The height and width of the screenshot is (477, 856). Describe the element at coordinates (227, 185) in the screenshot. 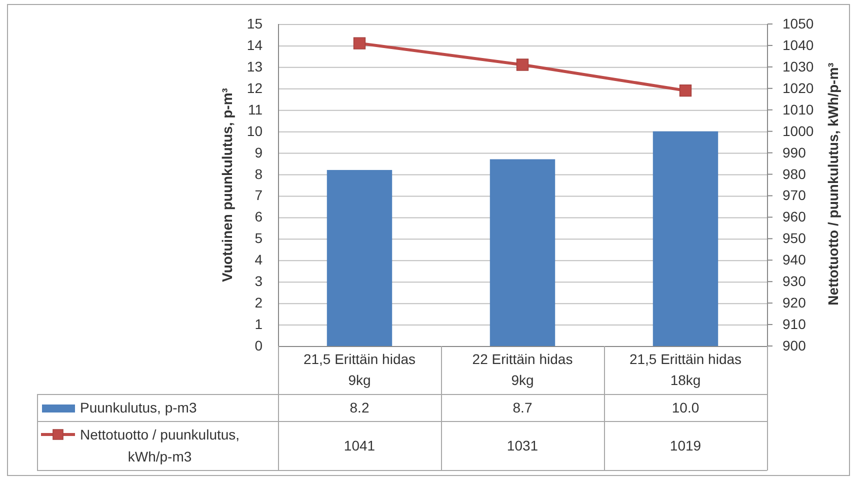

I see `y-axis-title: Vuotuinen puunkulutus, p-m³` at that location.